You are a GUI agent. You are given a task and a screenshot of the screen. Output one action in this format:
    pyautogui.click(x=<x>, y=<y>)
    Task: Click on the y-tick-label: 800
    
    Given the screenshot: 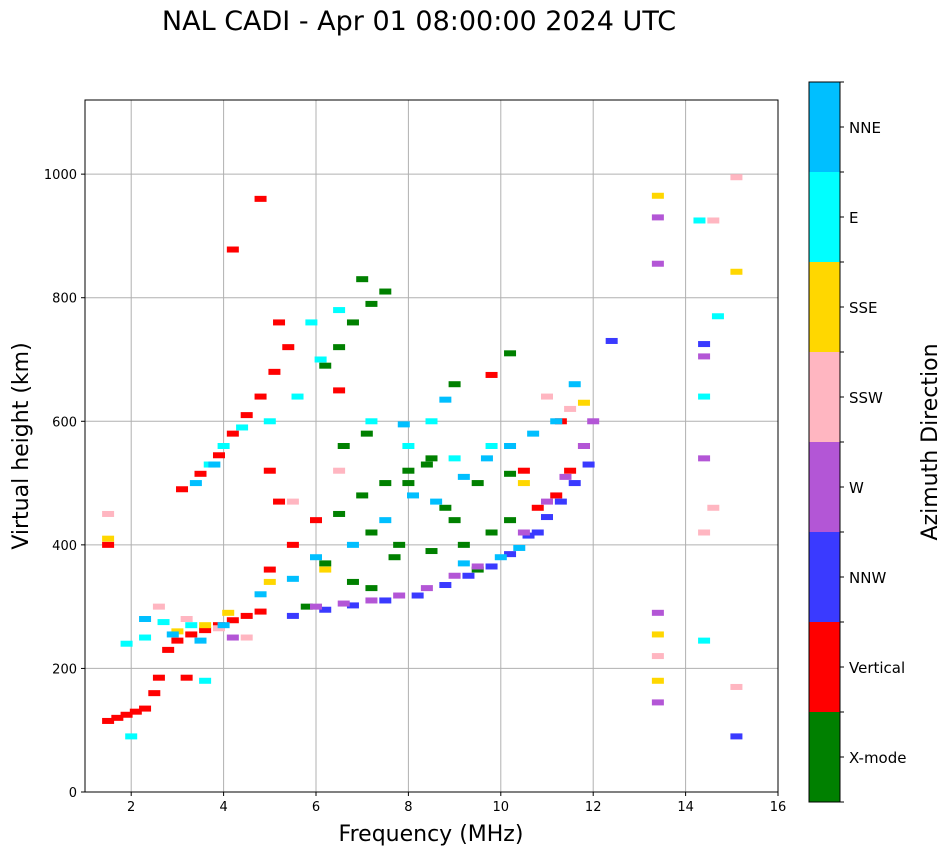 What is the action you would take?
    pyautogui.click(x=64, y=299)
    